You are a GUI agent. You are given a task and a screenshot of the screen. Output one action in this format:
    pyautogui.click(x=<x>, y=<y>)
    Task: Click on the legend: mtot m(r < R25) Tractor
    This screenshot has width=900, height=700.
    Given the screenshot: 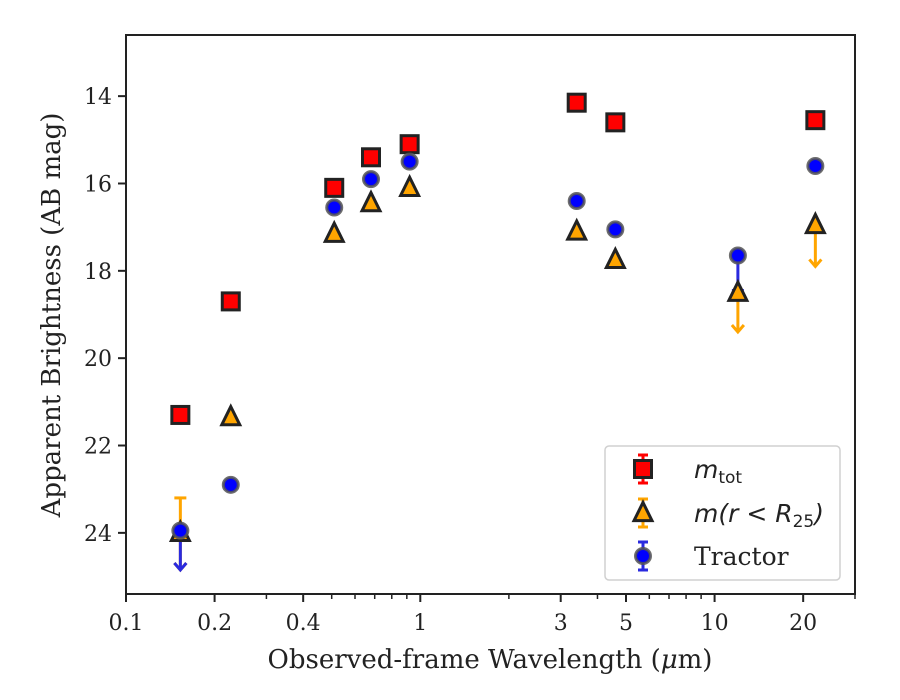 What is the action you would take?
    pyautogui.click(x=722, y=513)
    